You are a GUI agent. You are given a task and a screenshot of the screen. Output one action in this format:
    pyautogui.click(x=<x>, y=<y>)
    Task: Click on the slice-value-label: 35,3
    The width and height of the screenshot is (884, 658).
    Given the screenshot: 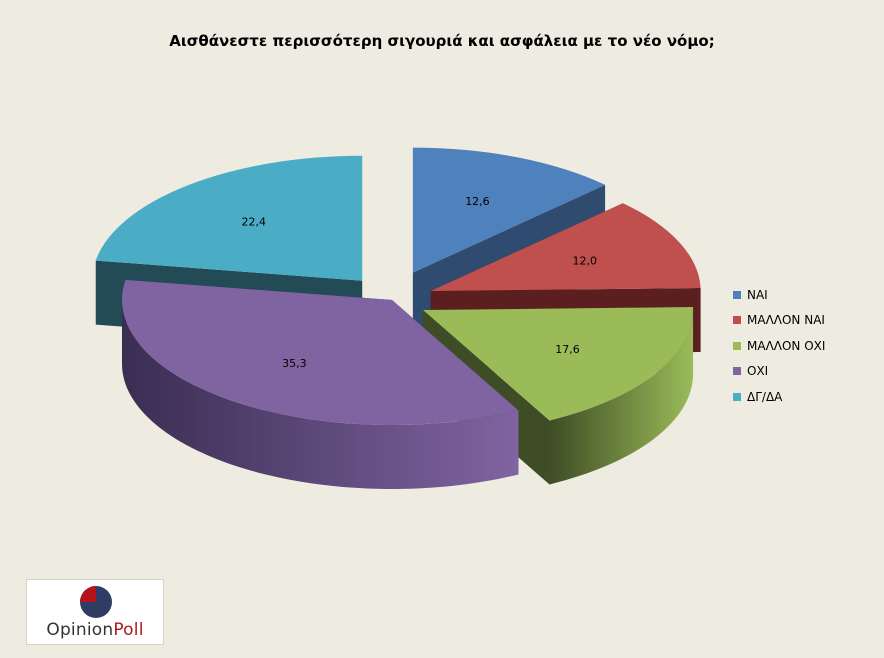 What is the action you would take?
    pyautogui.click(x=294, y=363)
    